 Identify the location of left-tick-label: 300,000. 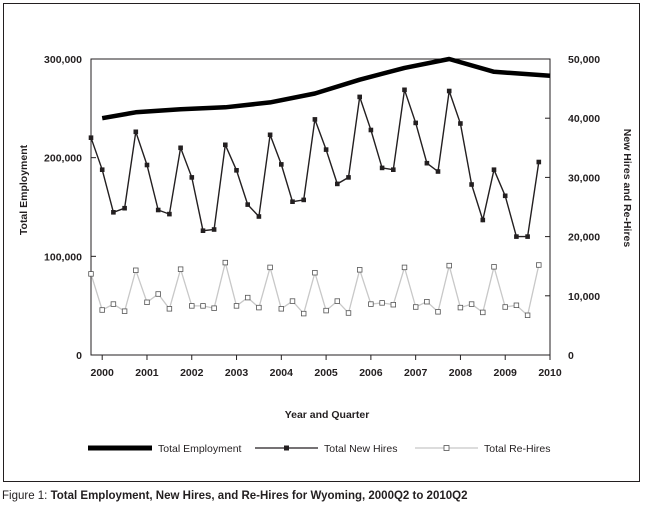
(63, 60).